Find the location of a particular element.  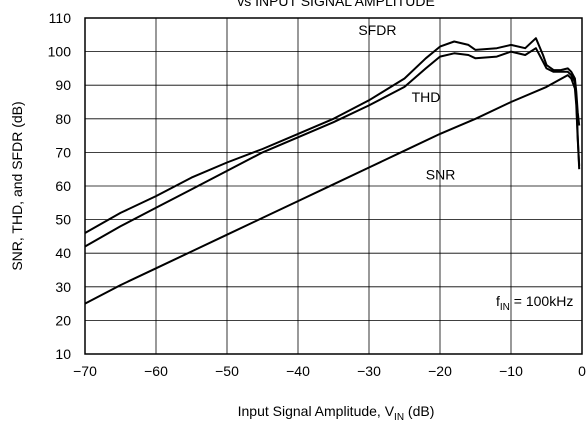

x-tick-label: −70 is located at coordinates (85, 371).